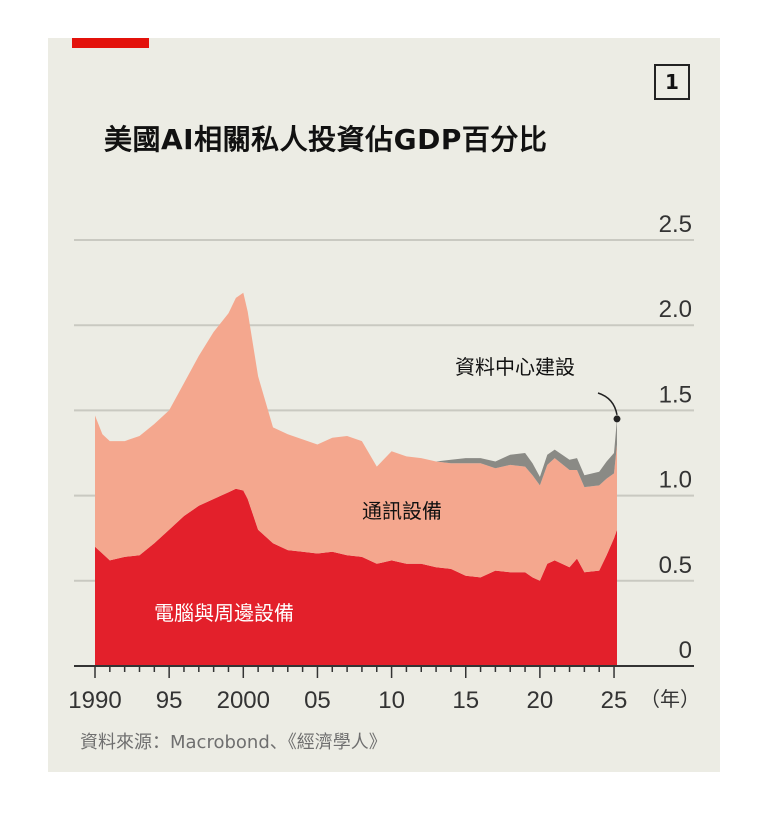  I want to click on x-tick-label: 05, so click(317, 700).